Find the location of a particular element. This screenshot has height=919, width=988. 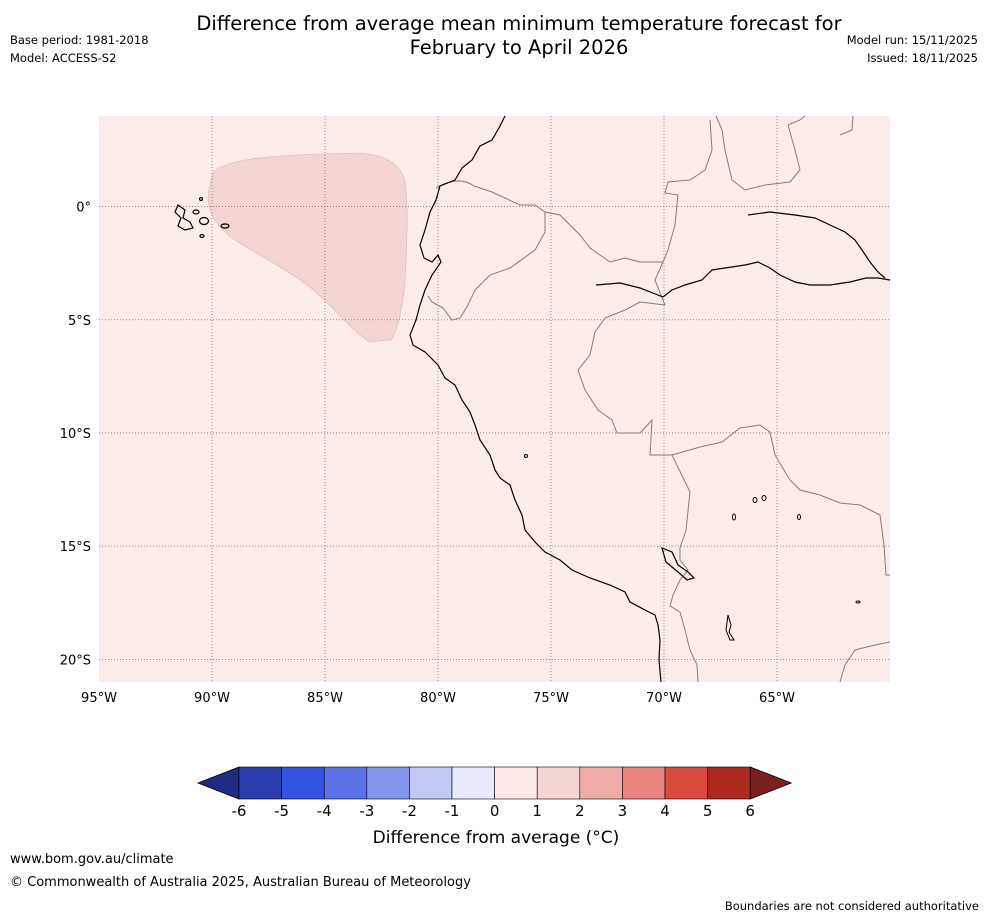

genovesa-island-icon is located at coordinates (201, 199).